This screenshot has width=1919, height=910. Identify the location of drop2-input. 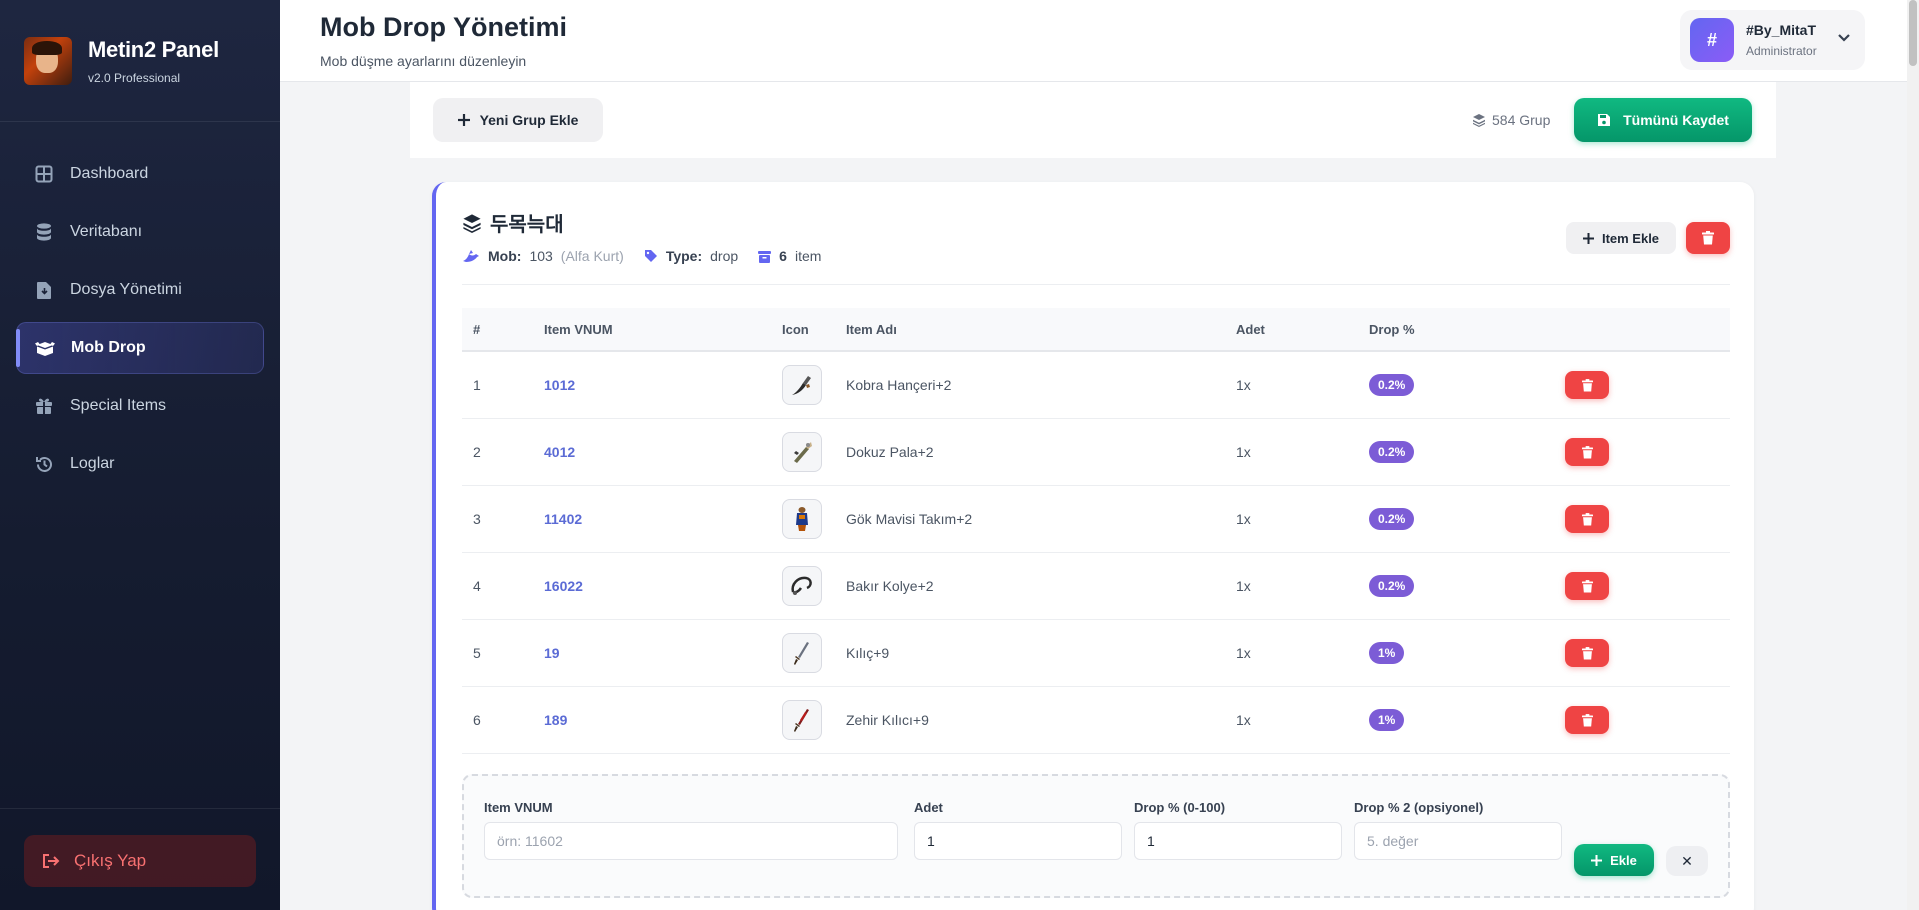
(1458, 841).